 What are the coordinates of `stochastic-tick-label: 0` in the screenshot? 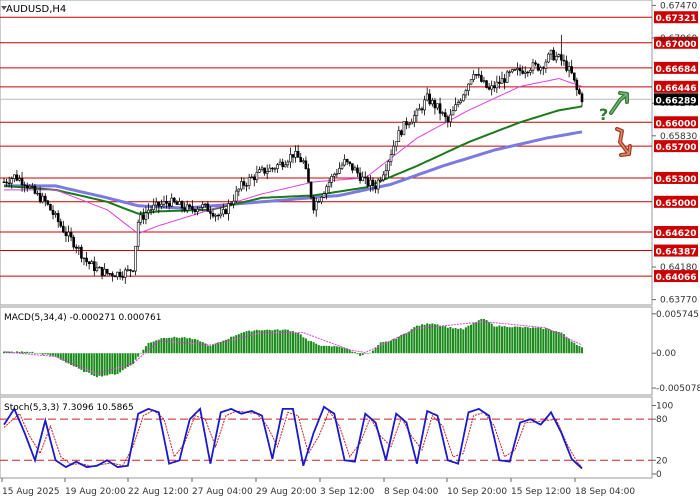 It's located at (659, 475).